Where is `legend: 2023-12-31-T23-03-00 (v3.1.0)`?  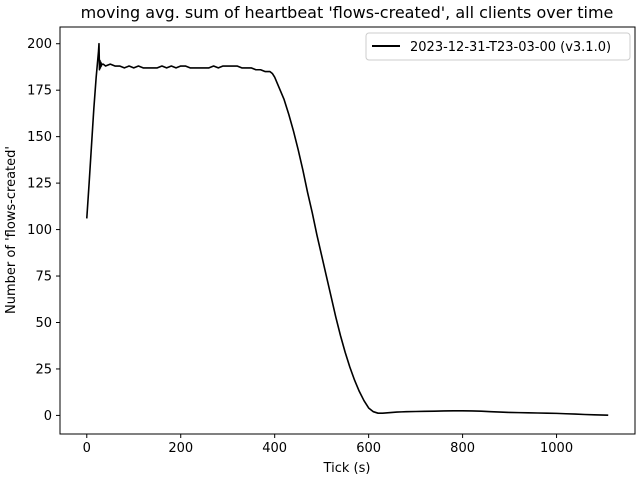
legend: 2023-12-31-T23-03-00 (v3.1.0) is located at coordinates (498, 46).